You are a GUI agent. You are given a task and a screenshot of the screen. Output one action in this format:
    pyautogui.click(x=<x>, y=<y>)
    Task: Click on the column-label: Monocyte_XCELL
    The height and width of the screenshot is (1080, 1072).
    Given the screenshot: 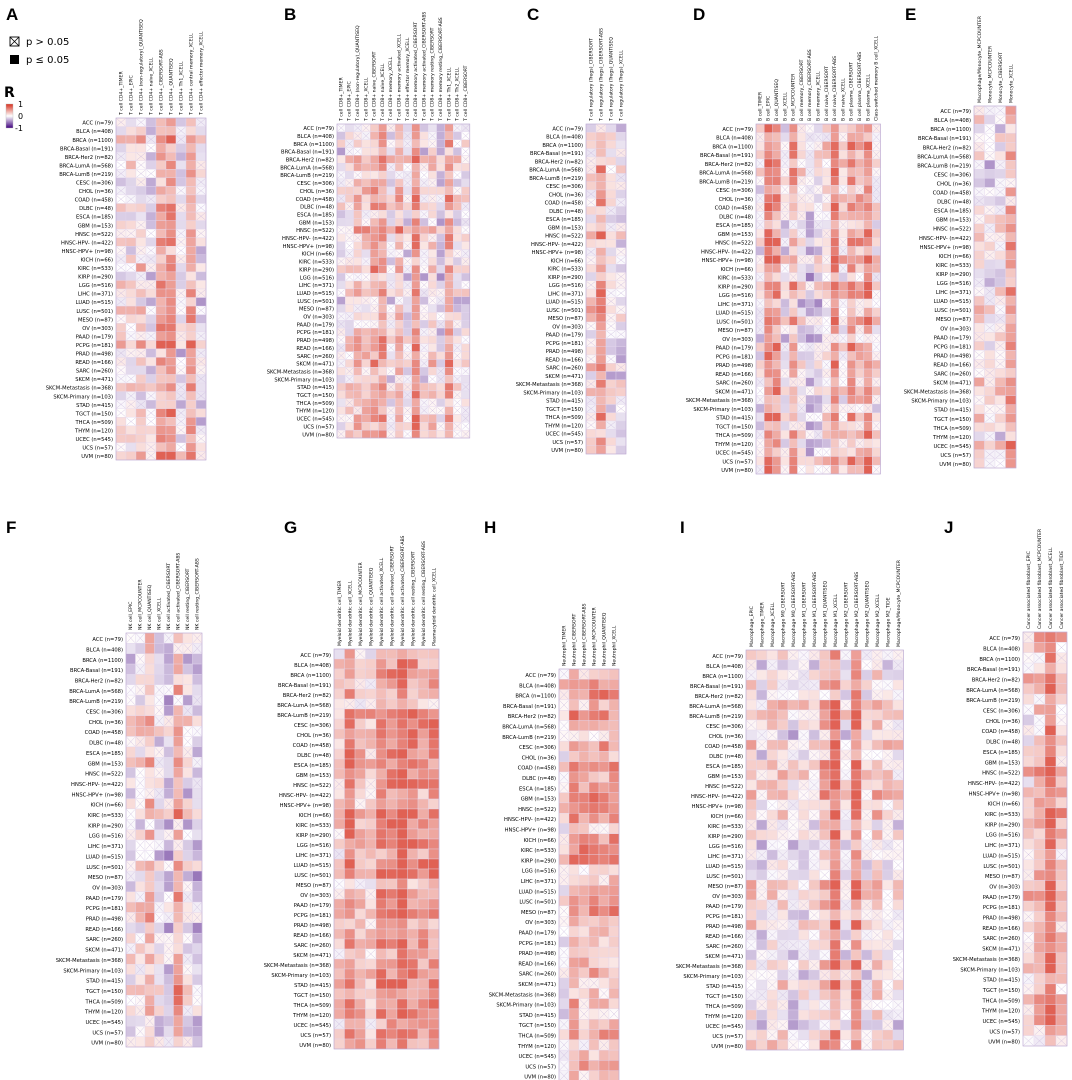 What is the action you would take?
    pyautogui.click(x=1011, y=83)
    